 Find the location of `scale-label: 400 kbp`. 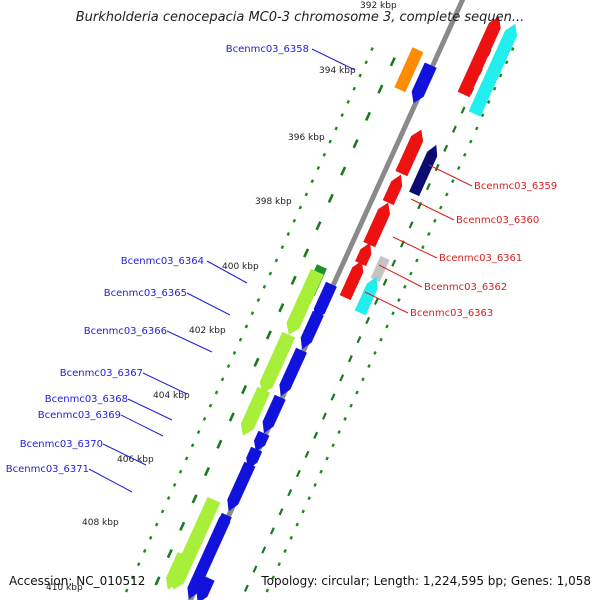

scale-label: 400 kbp is located at coordinates (240, 267).